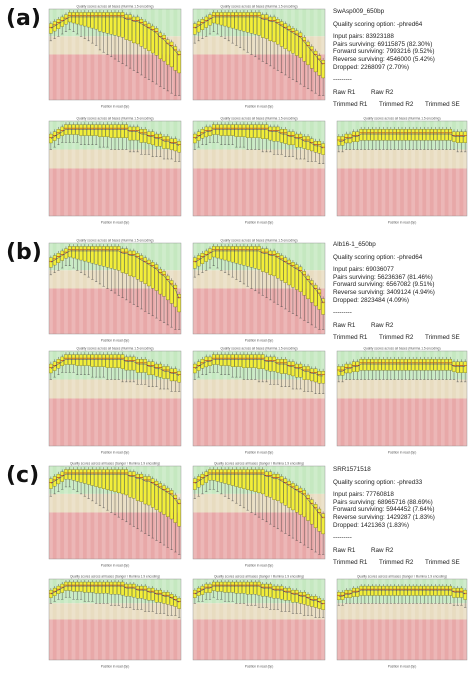  What do you see at coordinates (363, 270) in the screenshot?
I see `input-pairs: Input pairs: 69036077` at bounding box center [363, 270].